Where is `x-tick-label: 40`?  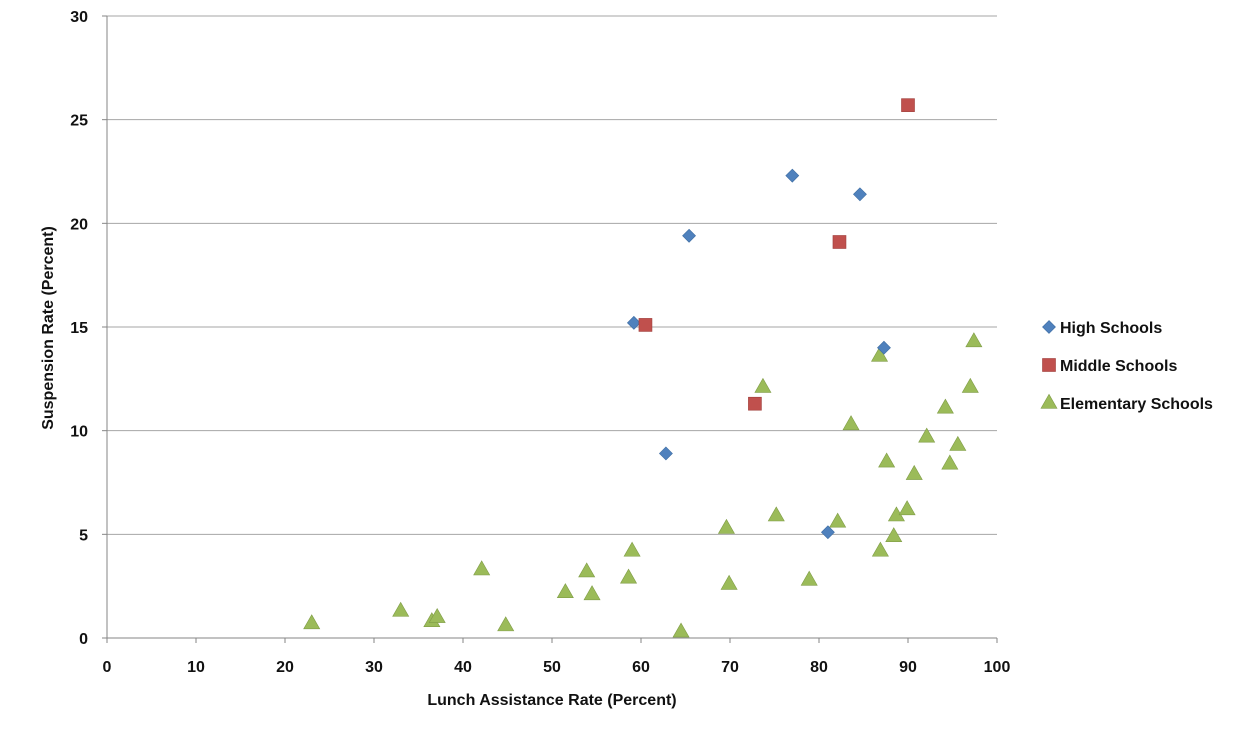 x-tick-label: 40 is located at coordinates (463, 667).